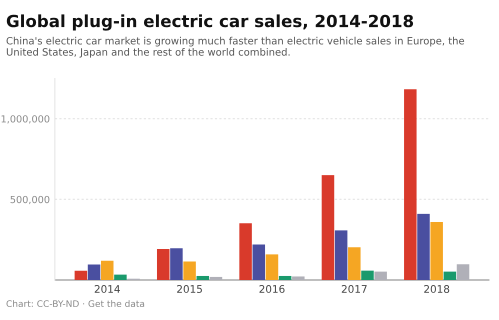  What do you see at coordinates (272, 289) in the screenshot?
I see `x-tick-label: 2016` at bounding box center [272, 289].